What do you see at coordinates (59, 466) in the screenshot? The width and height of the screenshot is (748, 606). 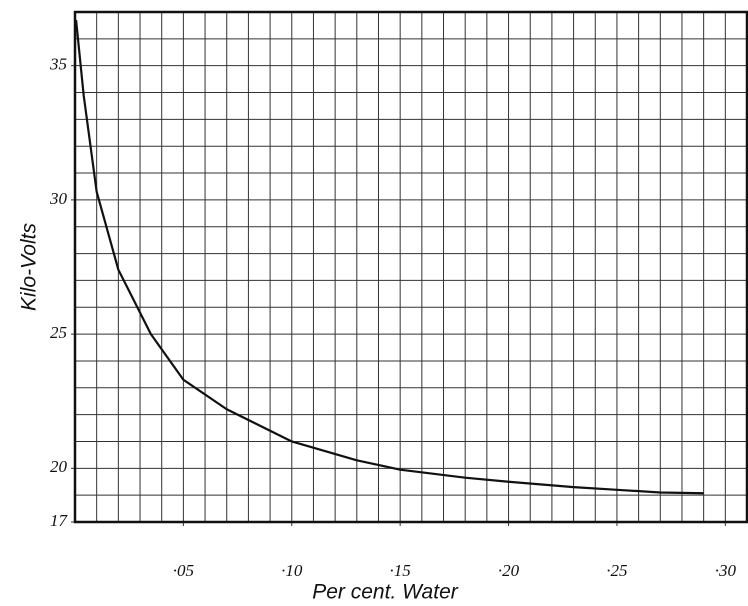 I see `y-tick-label: 20` at bounding box center [59, 466].